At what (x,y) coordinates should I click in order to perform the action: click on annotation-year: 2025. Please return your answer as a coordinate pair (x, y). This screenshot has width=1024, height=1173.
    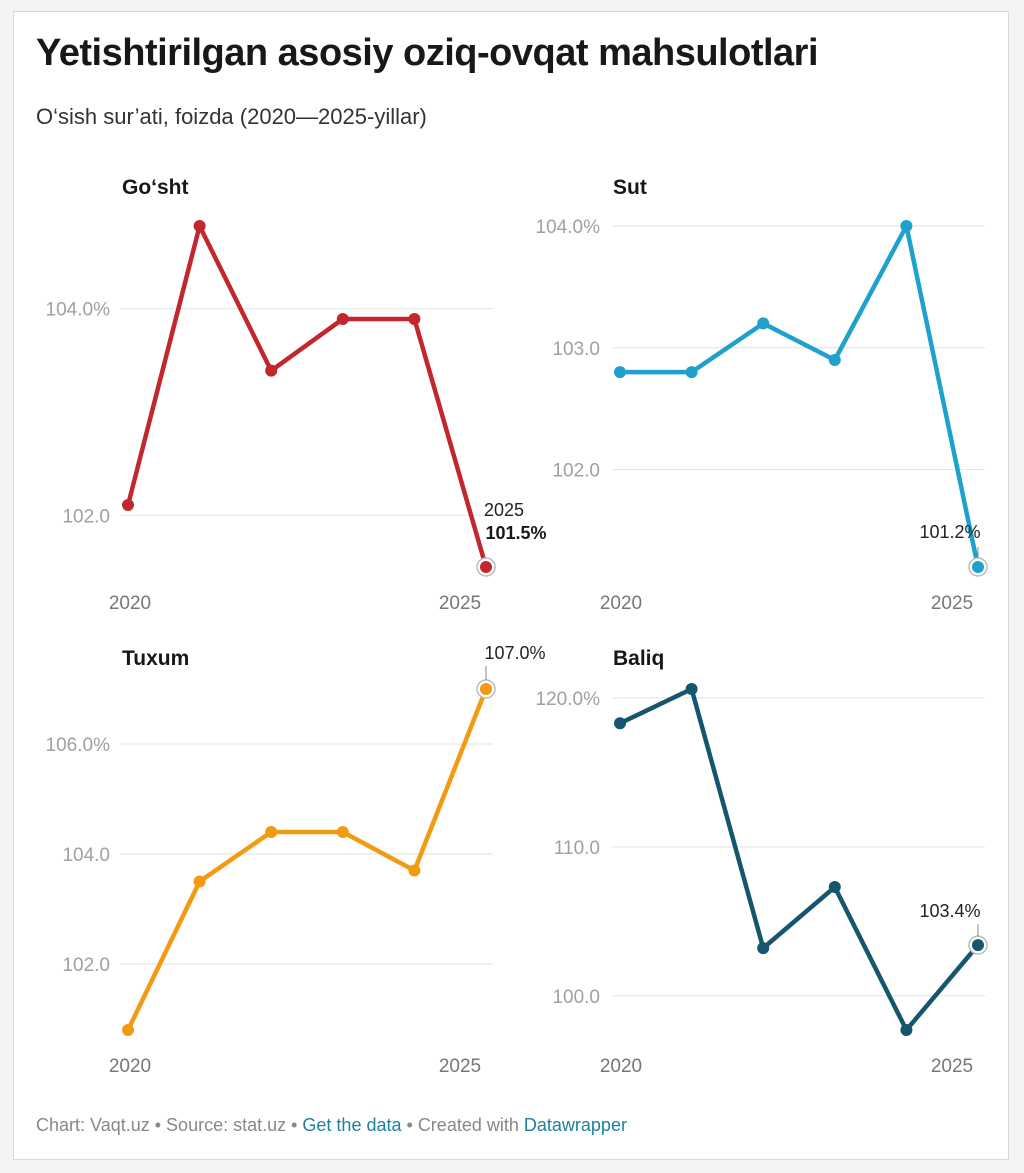
    Looking at the image, I should click on (504, 510).